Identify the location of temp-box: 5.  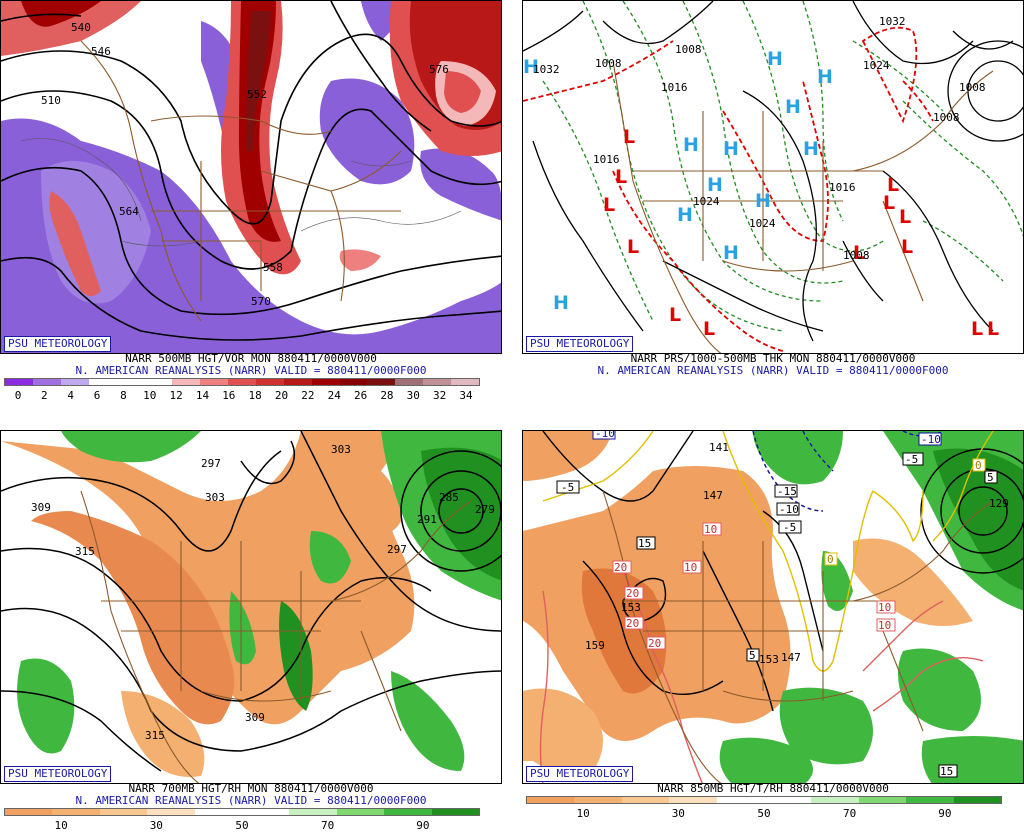
(753, 655).